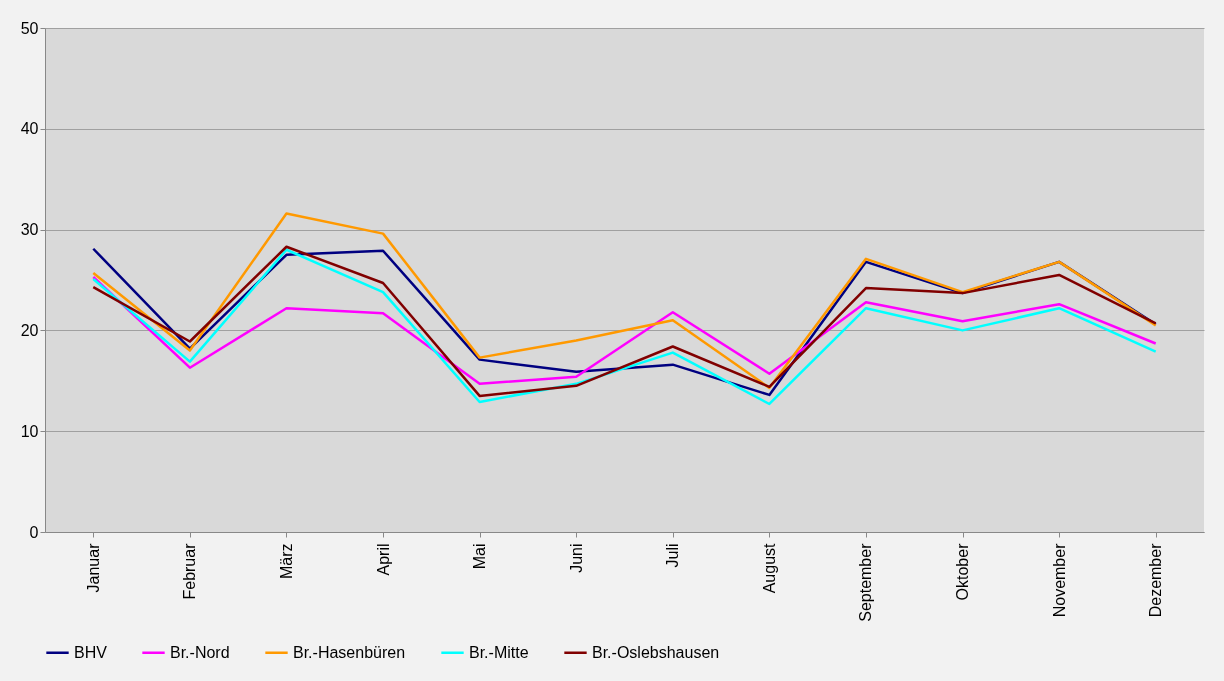 This screenshot has height=681, width=1224. What do you see at coordinates (29, 431) in the screenshot?
I see `y-tick-label: 10` at bounding box center [29, 431].